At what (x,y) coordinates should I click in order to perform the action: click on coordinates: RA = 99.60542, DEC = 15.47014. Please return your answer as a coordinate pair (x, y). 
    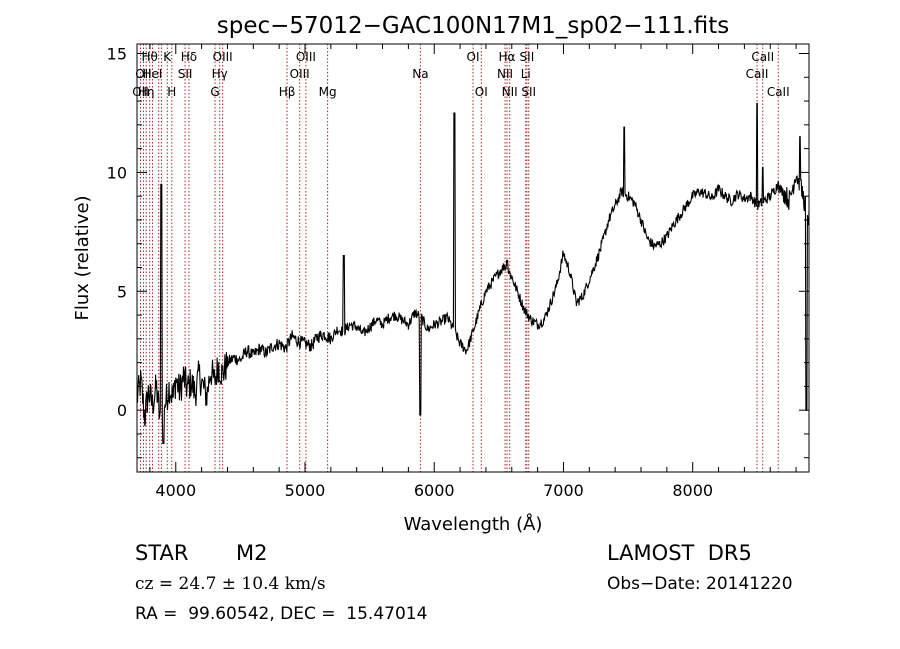
    Looking at the image, I should click on (281, 614).